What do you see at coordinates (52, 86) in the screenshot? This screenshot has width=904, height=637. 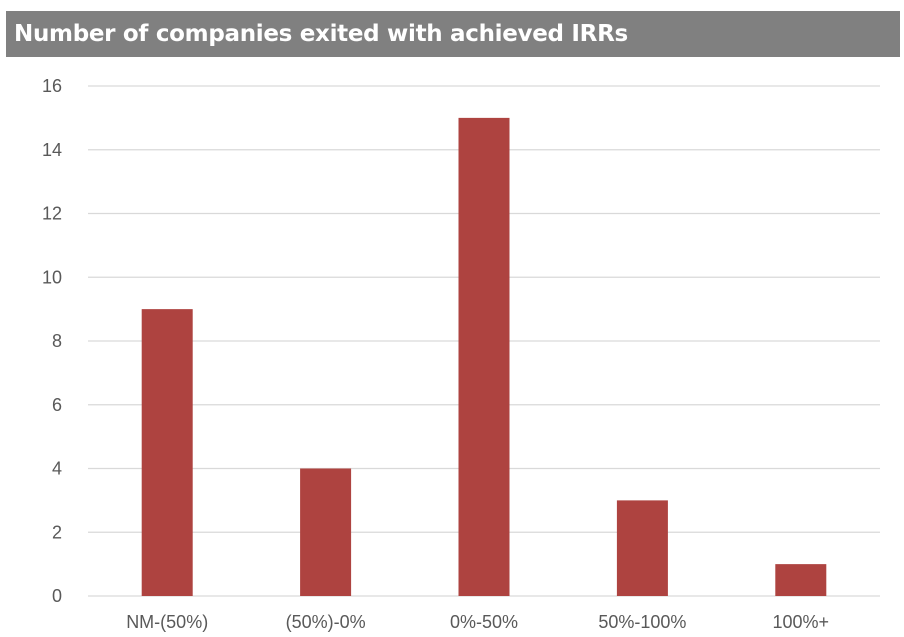 I see `y-tick-label: 16` at bounding box center [52, 86].